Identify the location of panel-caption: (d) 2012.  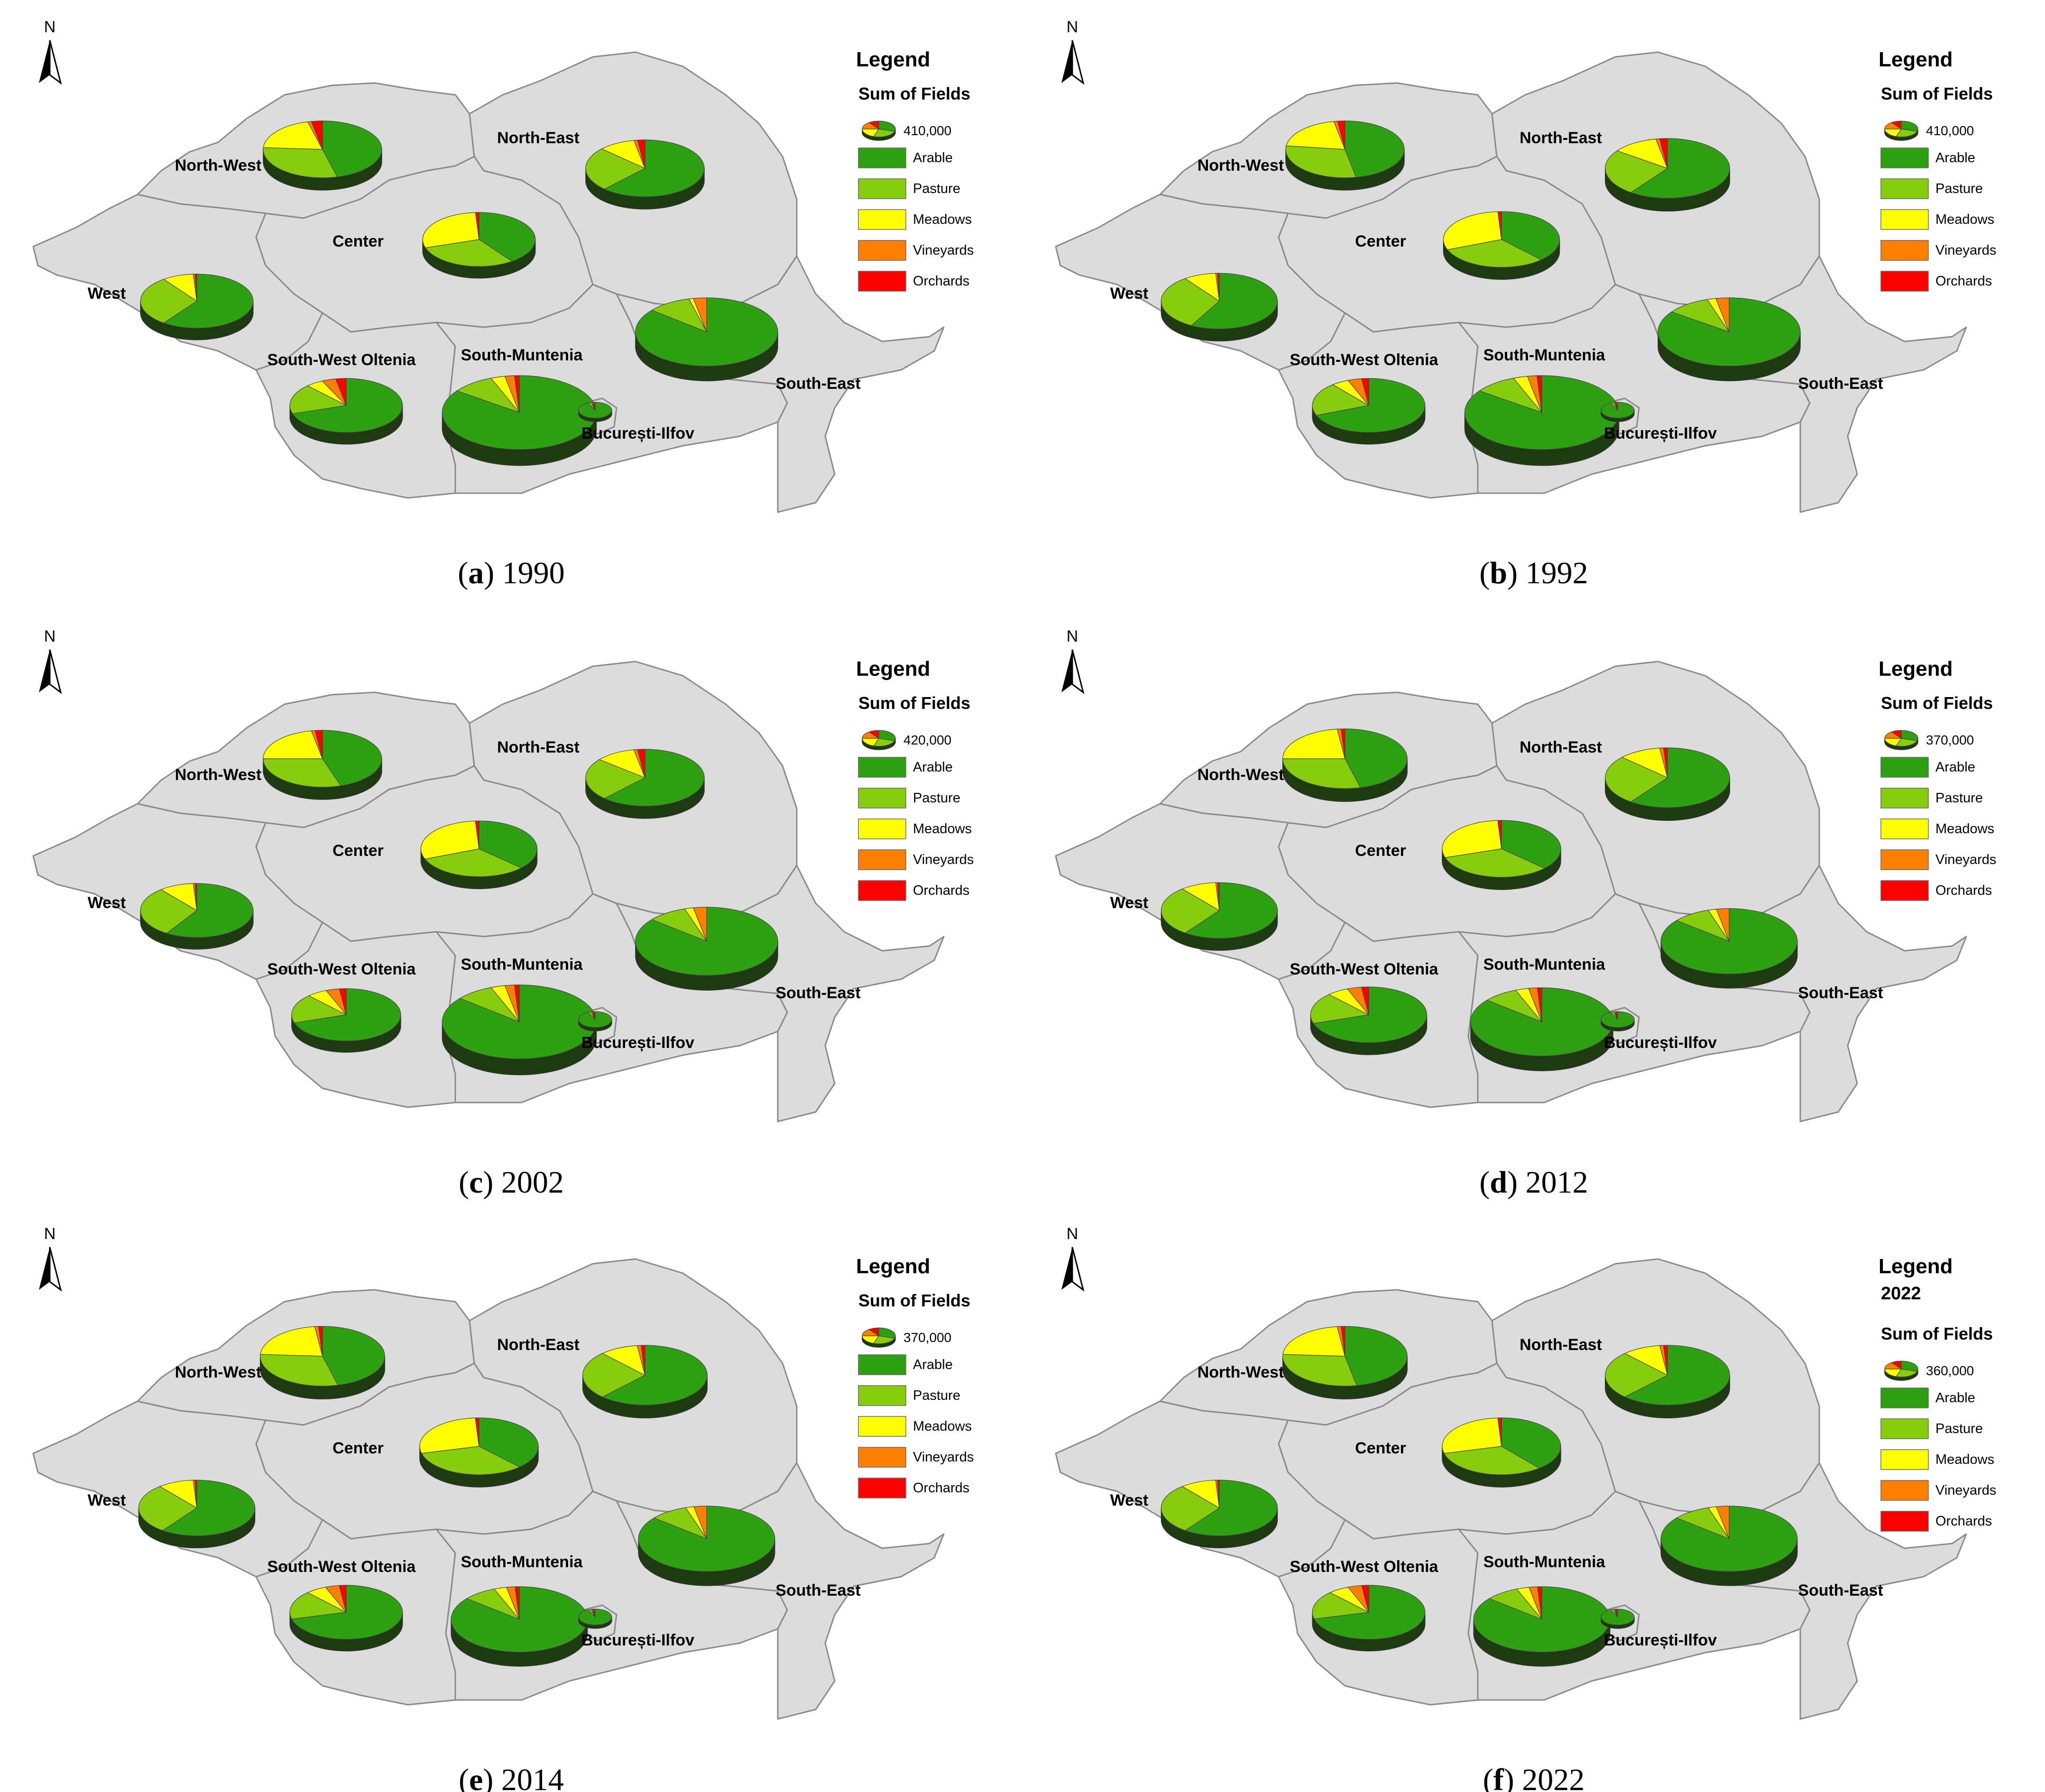
(1534, 1182).